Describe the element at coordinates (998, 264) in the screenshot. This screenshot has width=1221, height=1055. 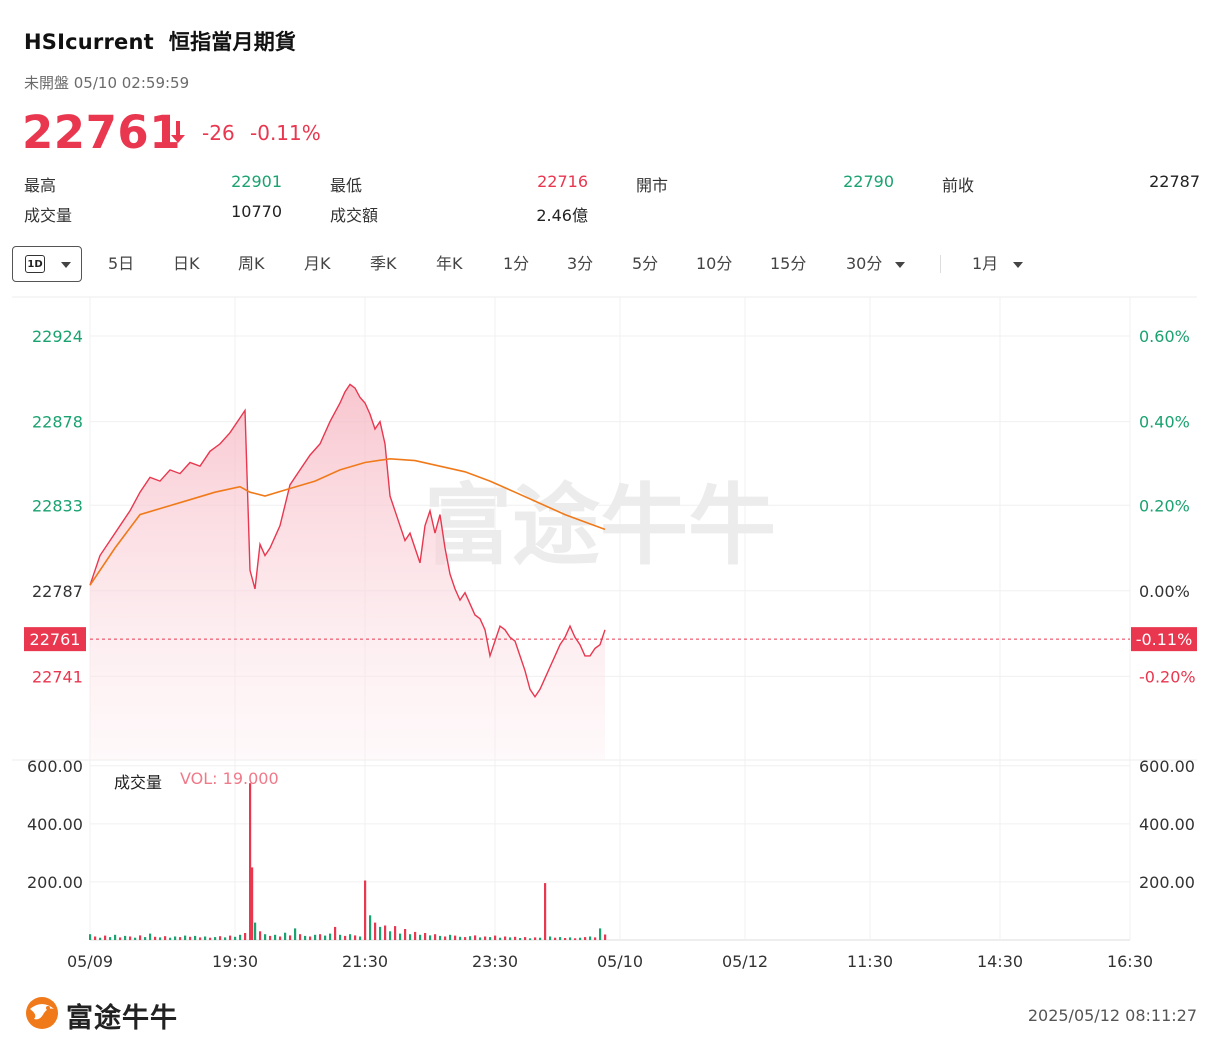
I see `range-select: 1月` at that location.